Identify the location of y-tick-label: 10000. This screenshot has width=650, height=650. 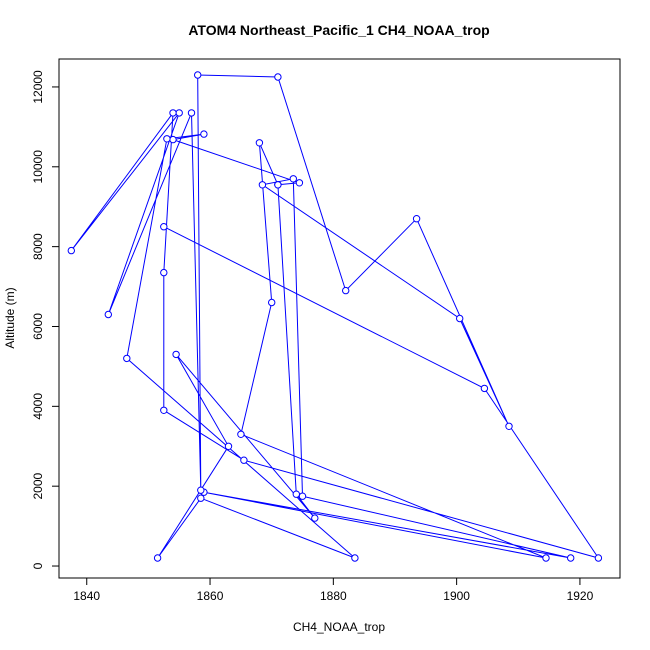
(38, 167).